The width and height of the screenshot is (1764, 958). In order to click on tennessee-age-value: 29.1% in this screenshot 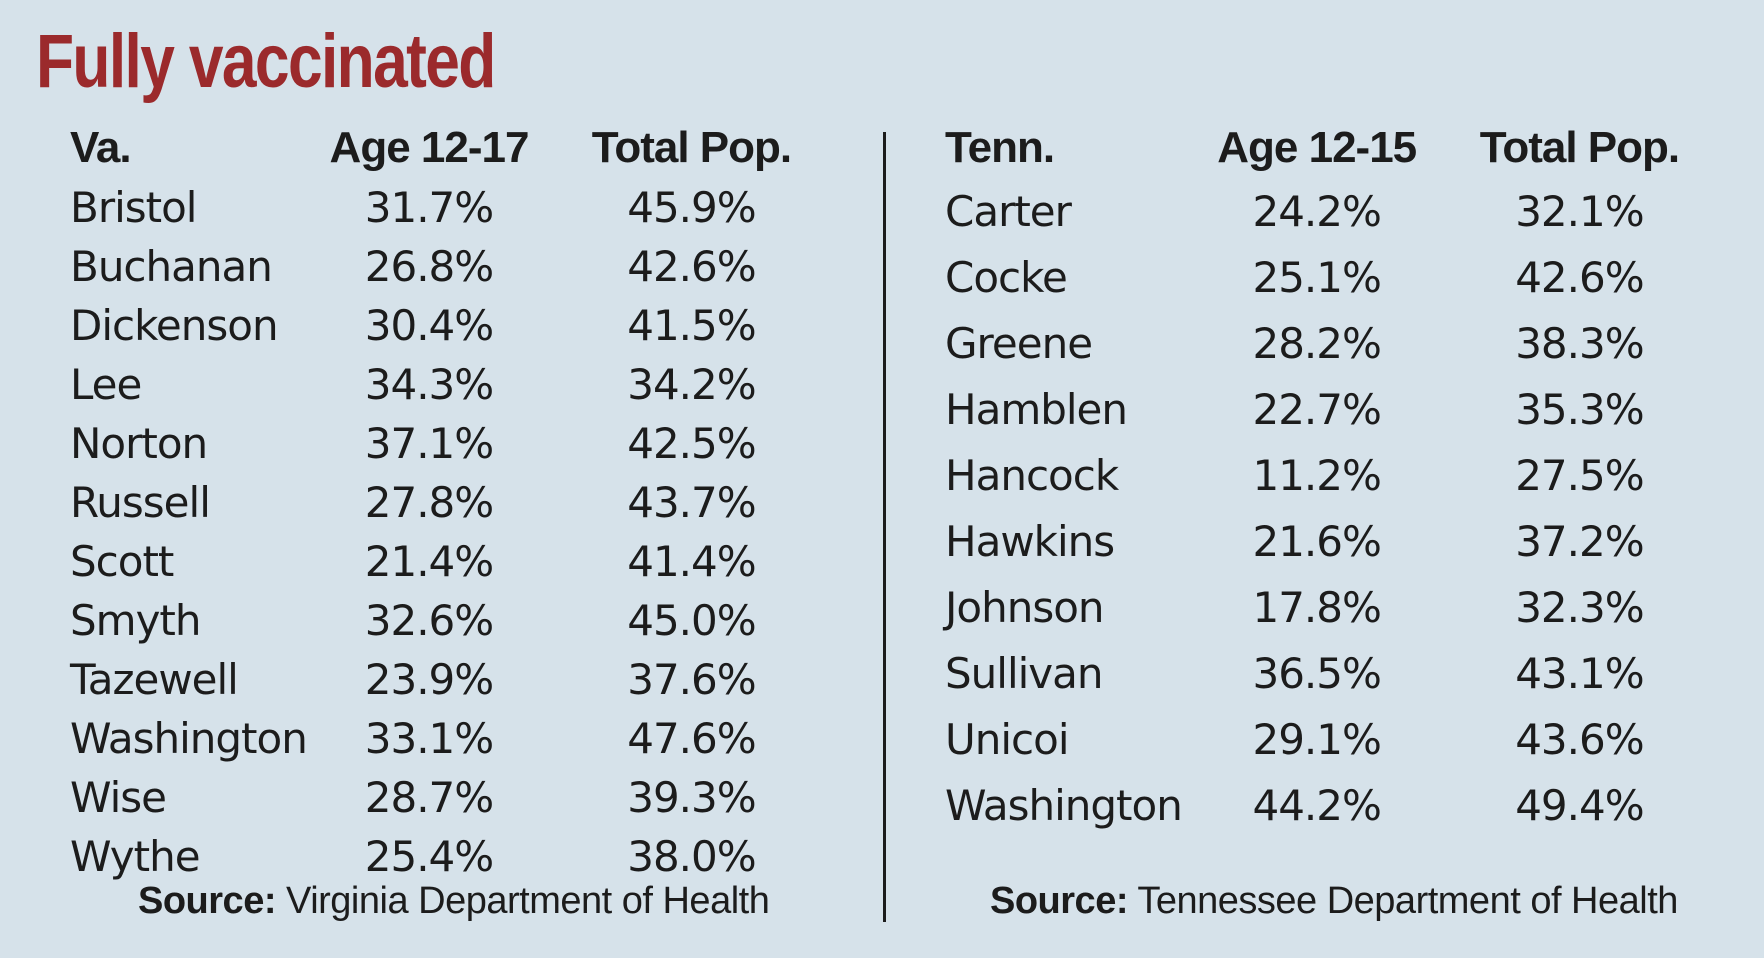, I will do `click(1316, 739)`.